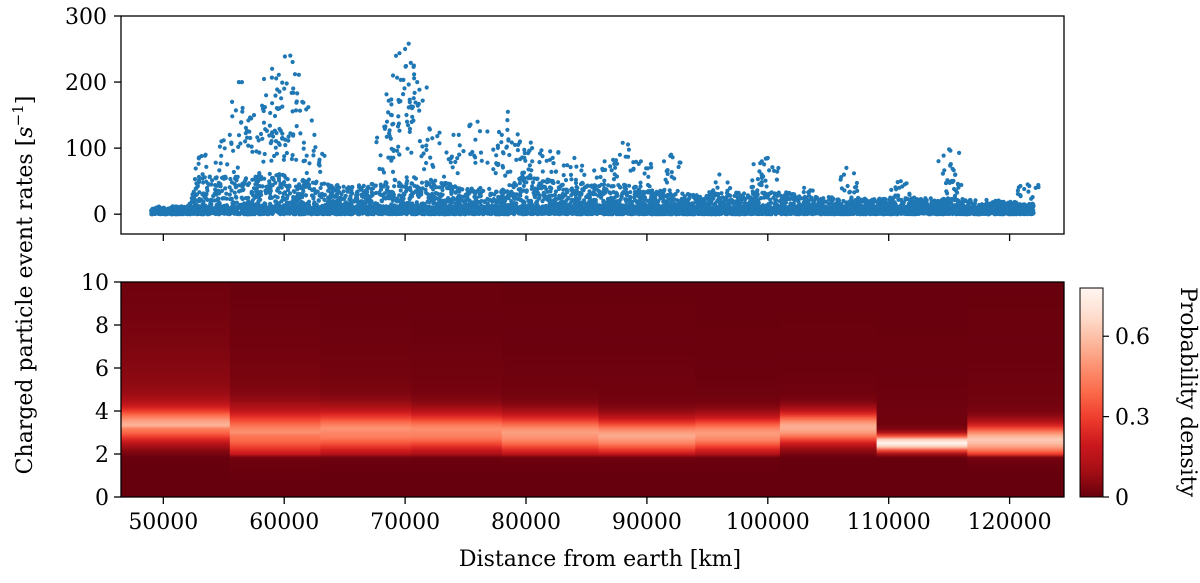  I want to click on y-axis-label: Charged particle event rates [s−1], so click(23, 285).